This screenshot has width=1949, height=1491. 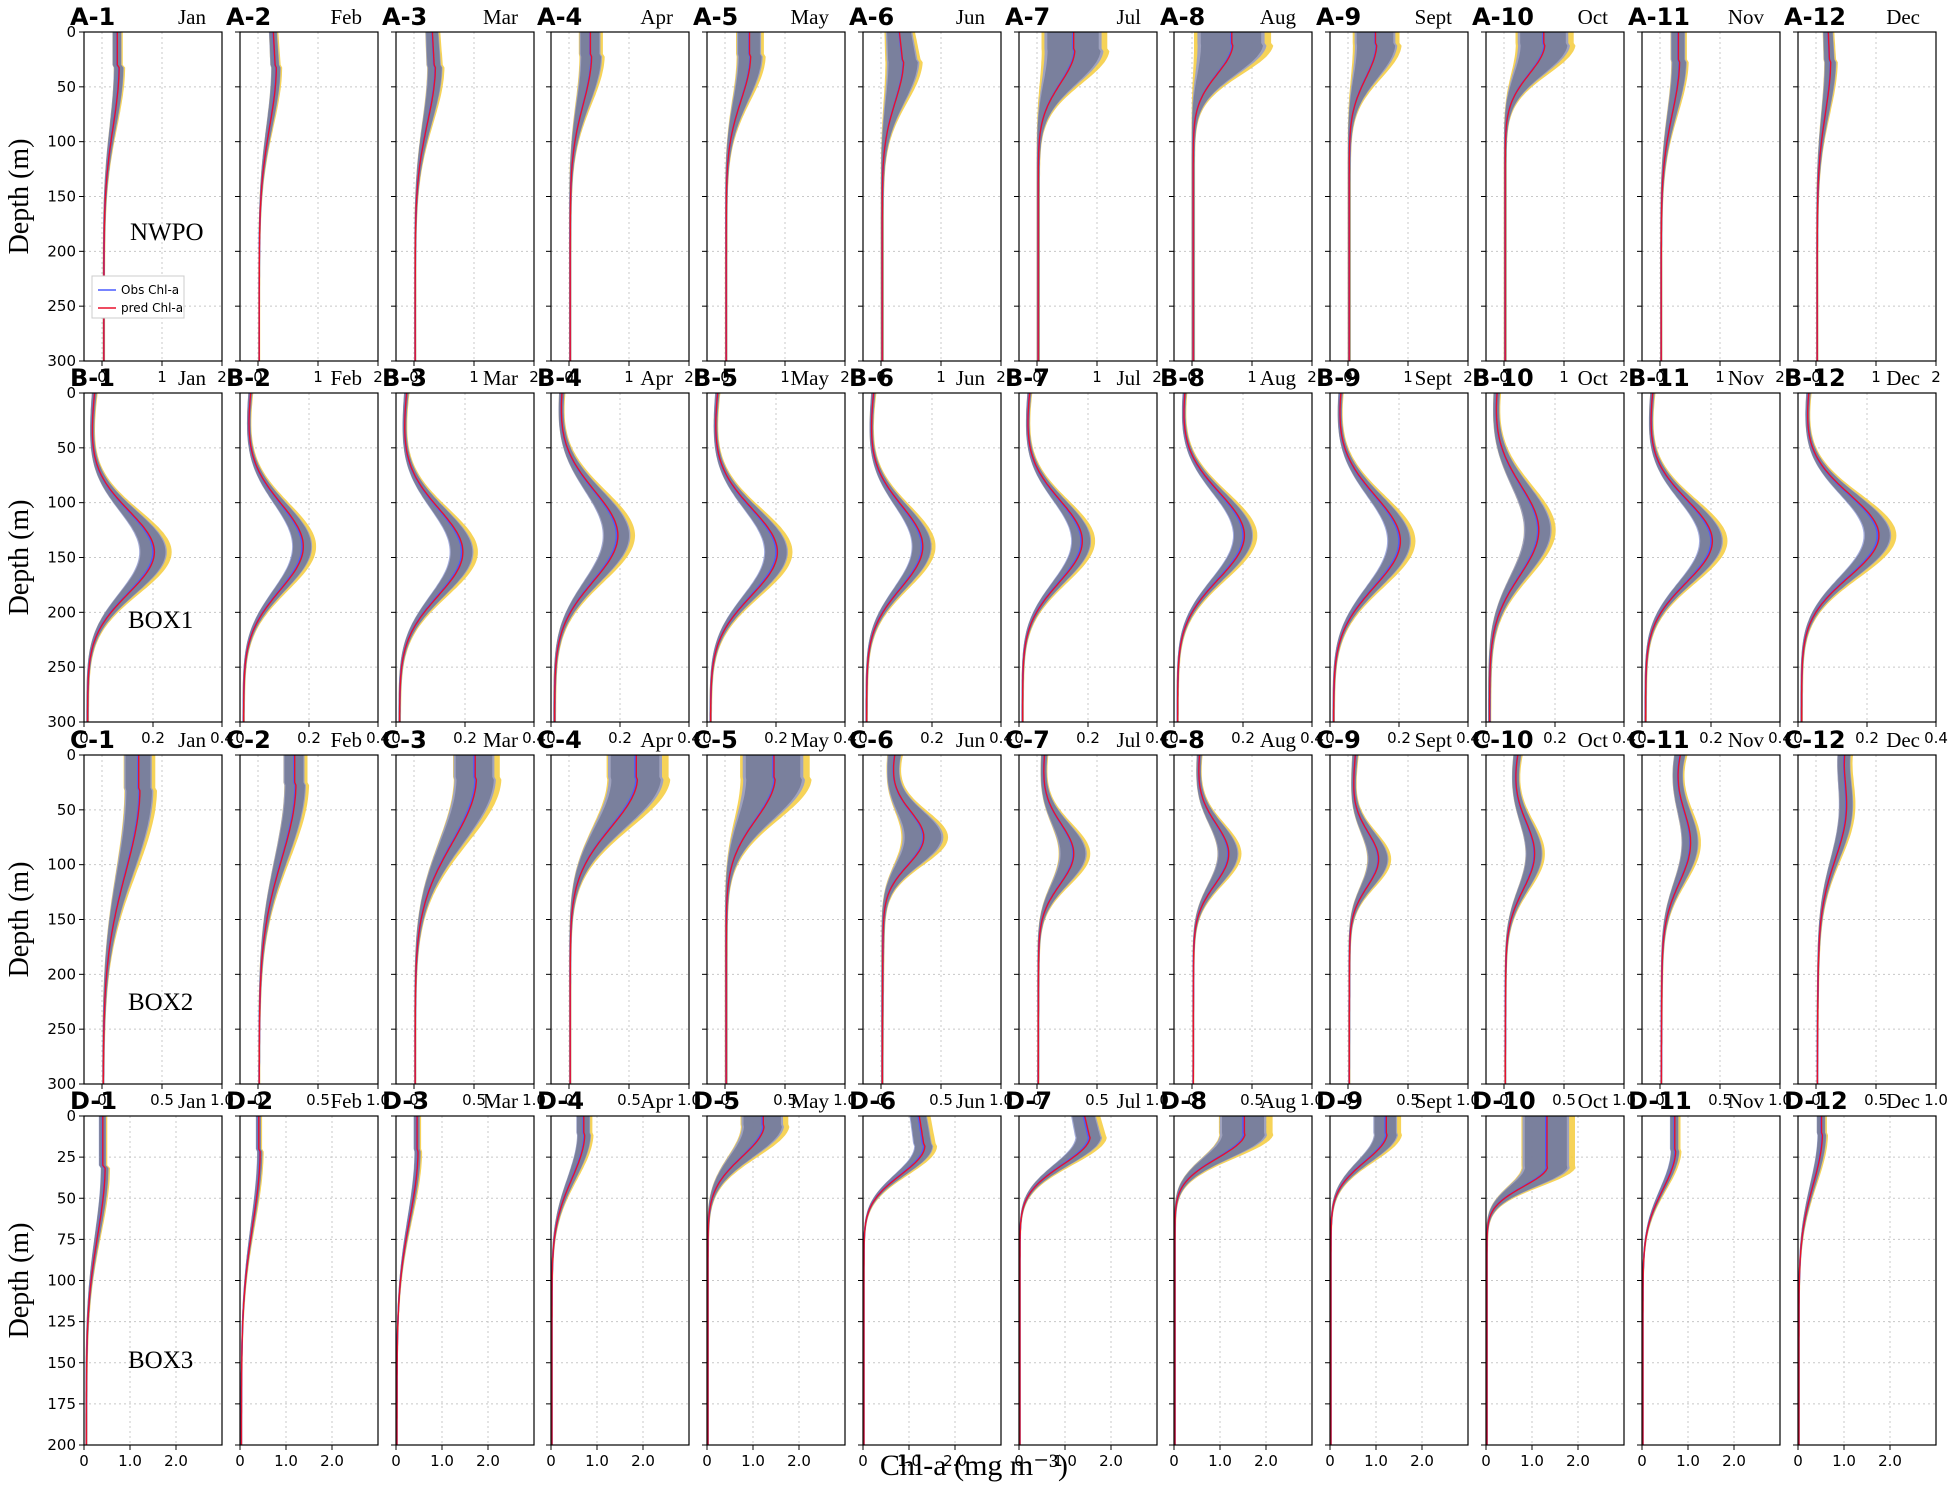 What do you see at coordinates (1266, 1461) in the screenshot?
I see `x-tick-label: 2.0` at bounding box center [1266, 1461].